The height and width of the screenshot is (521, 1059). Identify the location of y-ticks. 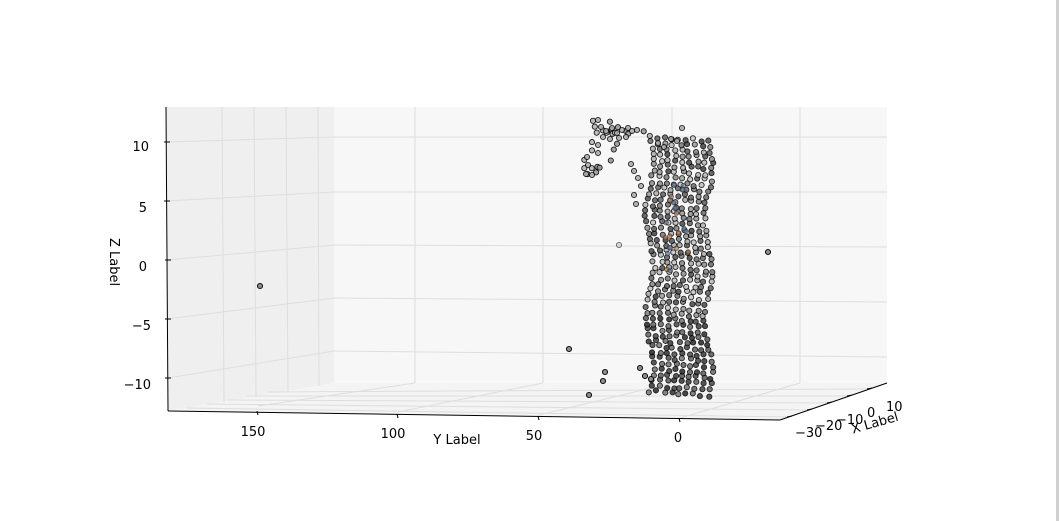
(468, 416).